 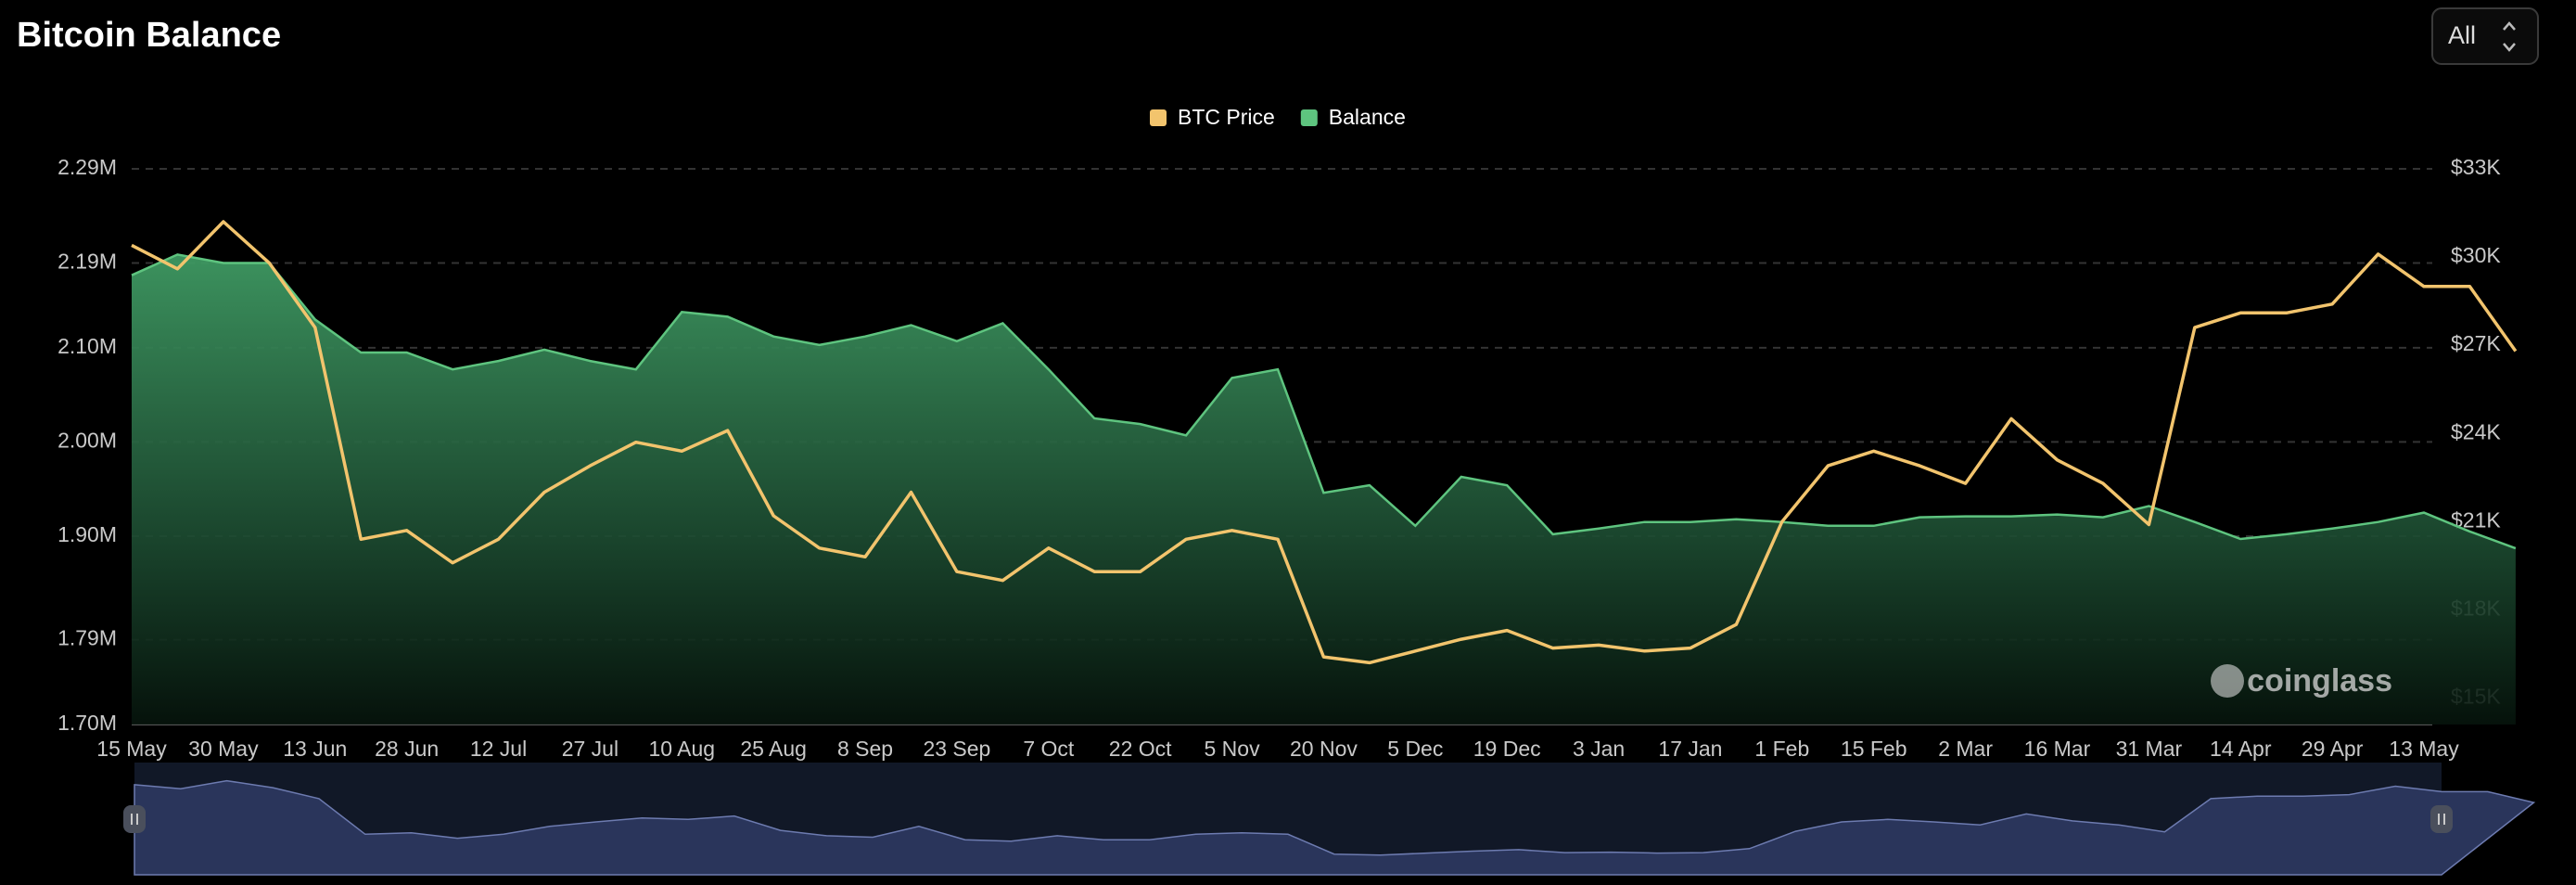 What do you see at coordinates (1690, 749) in the screenshot?
I see `x-tick-label: 17 Jan` at bounding box center [1690, 749].